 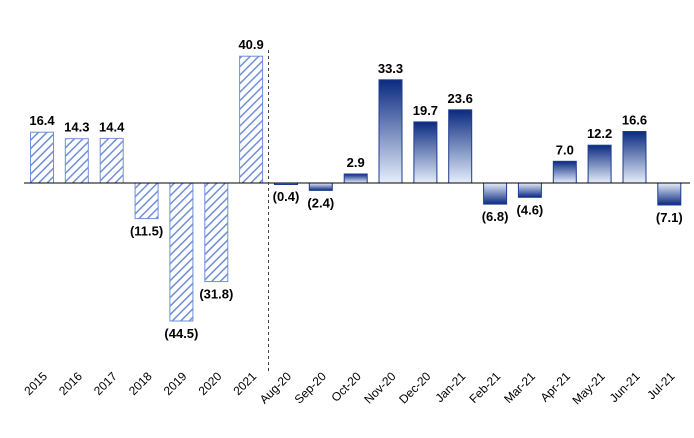 I want to click on value-label-jun-21: 16.6, so click(x=634, y=120).